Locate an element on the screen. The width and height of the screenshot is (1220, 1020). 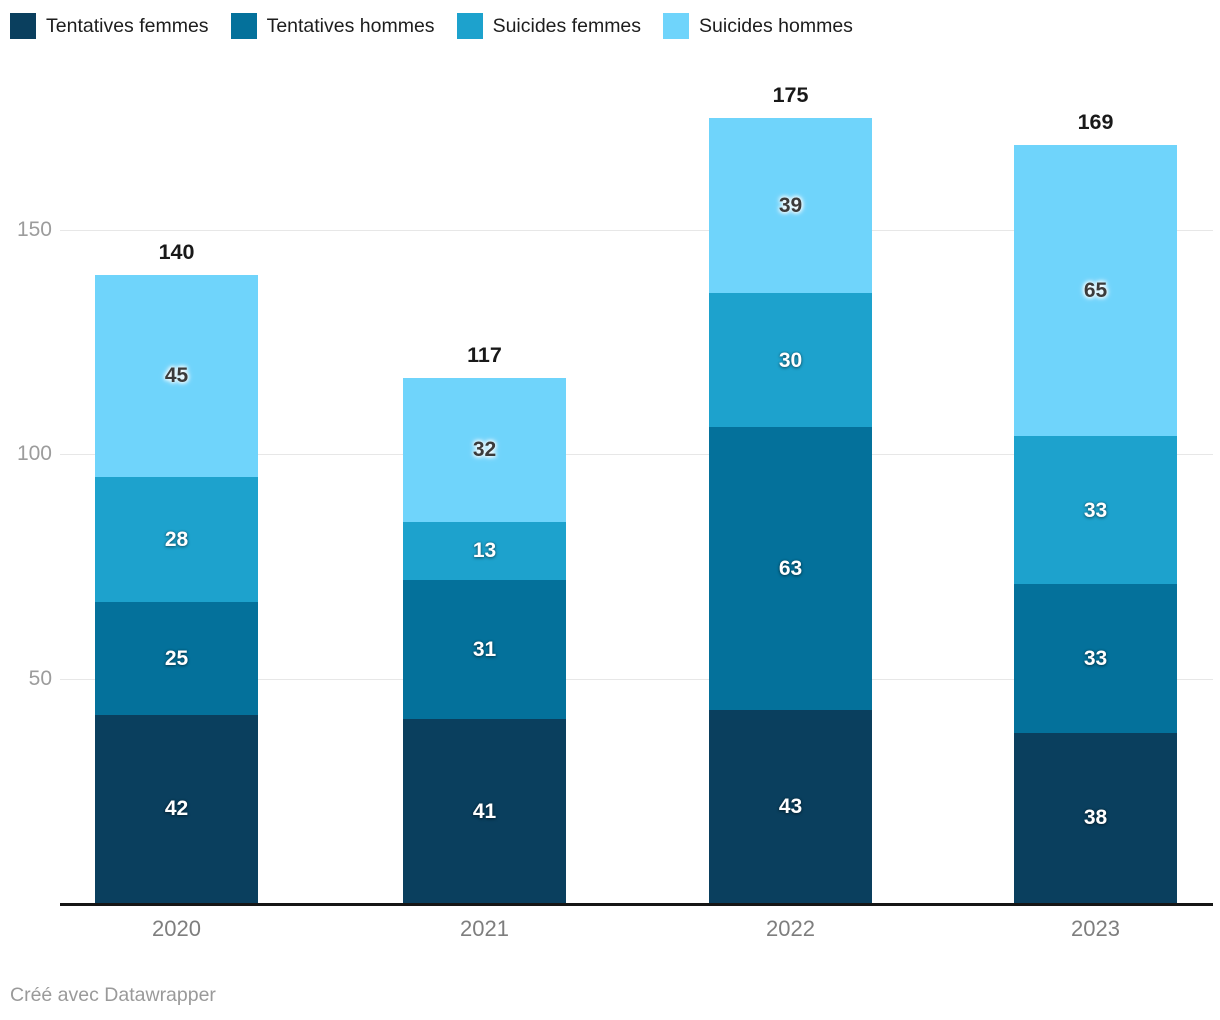
bar-segment-2023-1: 33 is located at coordinates (1095, 658).